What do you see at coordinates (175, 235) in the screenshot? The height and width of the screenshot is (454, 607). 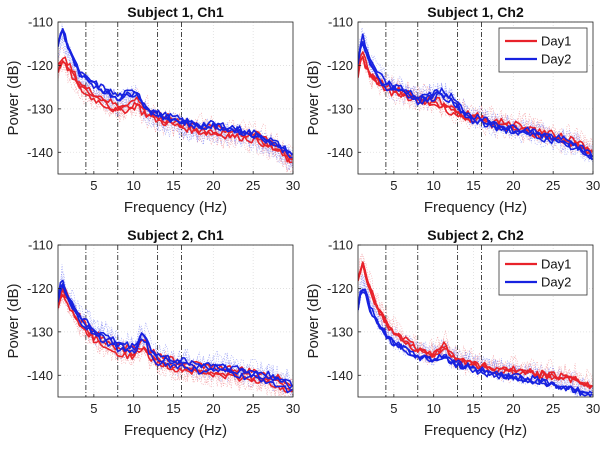 I see `subplot-title: Subject 2, Ch1` at bounding box center [175, 235].